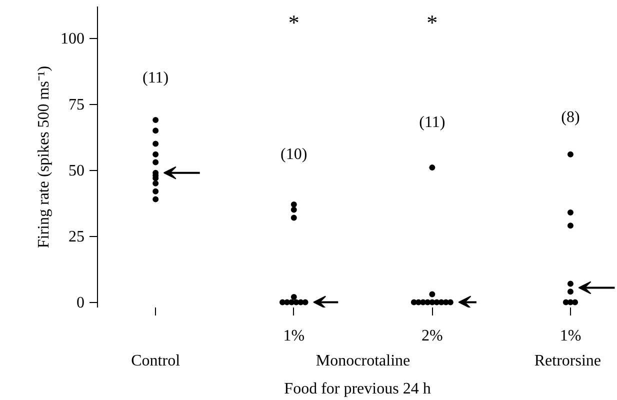 The height and width of the screenshot is (400, 617). What do you see at coordinates (76, 171) in the screenshot?
I see `y-tick-label: 50` at bounding box center [76, 171].